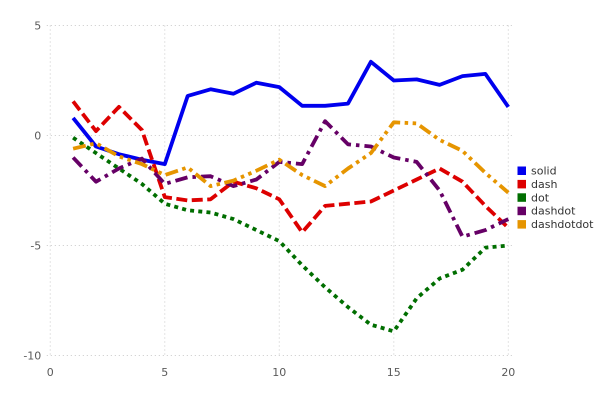 The image size is (600, 400). Describe the element at coordinates (544, 184) in the screenshot. I see `legend-label-dash: dash` at that location.